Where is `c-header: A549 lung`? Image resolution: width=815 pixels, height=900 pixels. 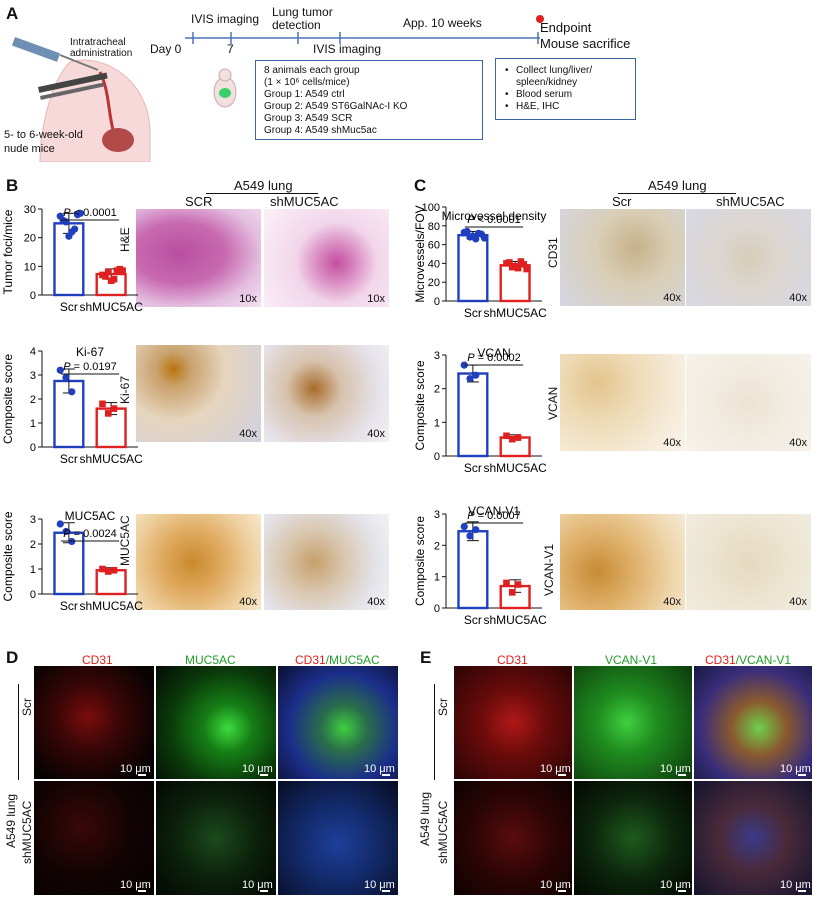
c-header: A549 lung is located at coordinates (677, 185).